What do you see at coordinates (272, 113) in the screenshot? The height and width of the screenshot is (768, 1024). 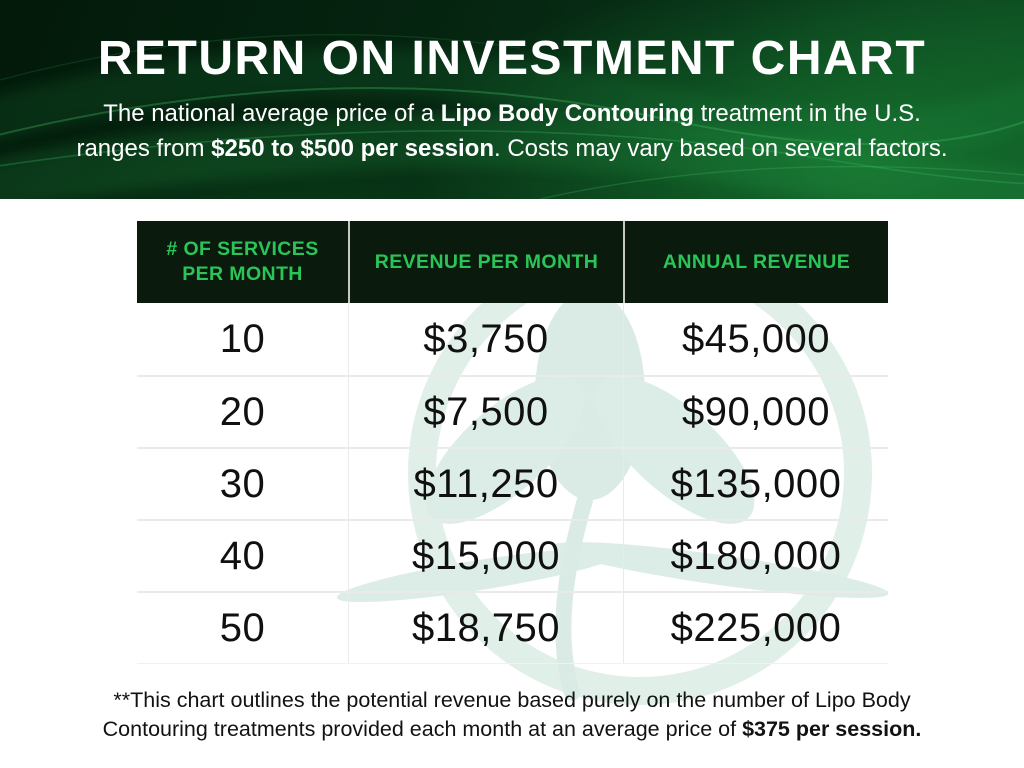 I see `subtitle-text: The national average price of a` at bounding box center [272, 113].